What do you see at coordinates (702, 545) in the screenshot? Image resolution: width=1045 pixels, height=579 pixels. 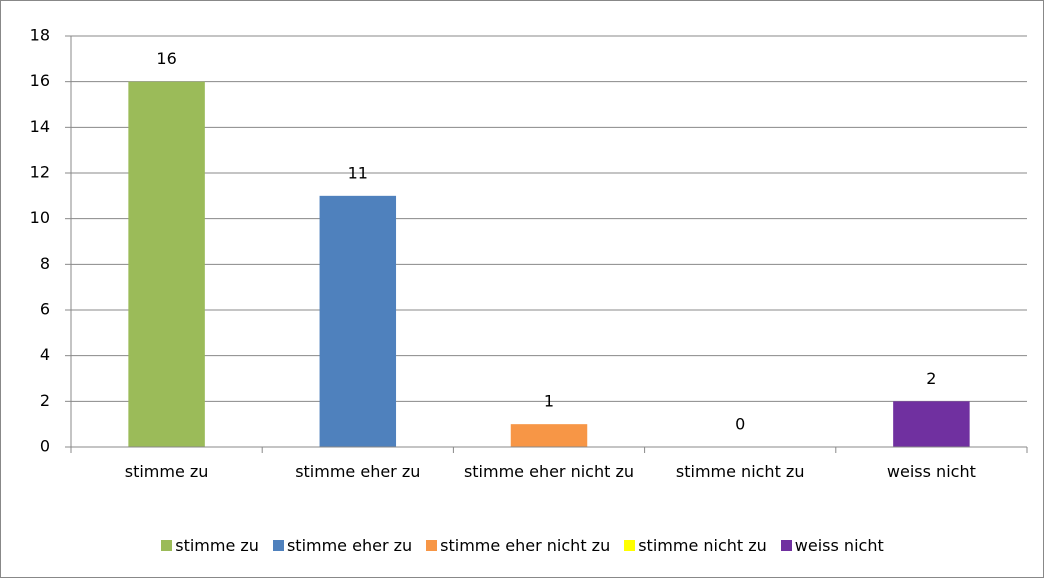 I see `legend-label: stimme nicht zu` at bounding box center [702, 545].